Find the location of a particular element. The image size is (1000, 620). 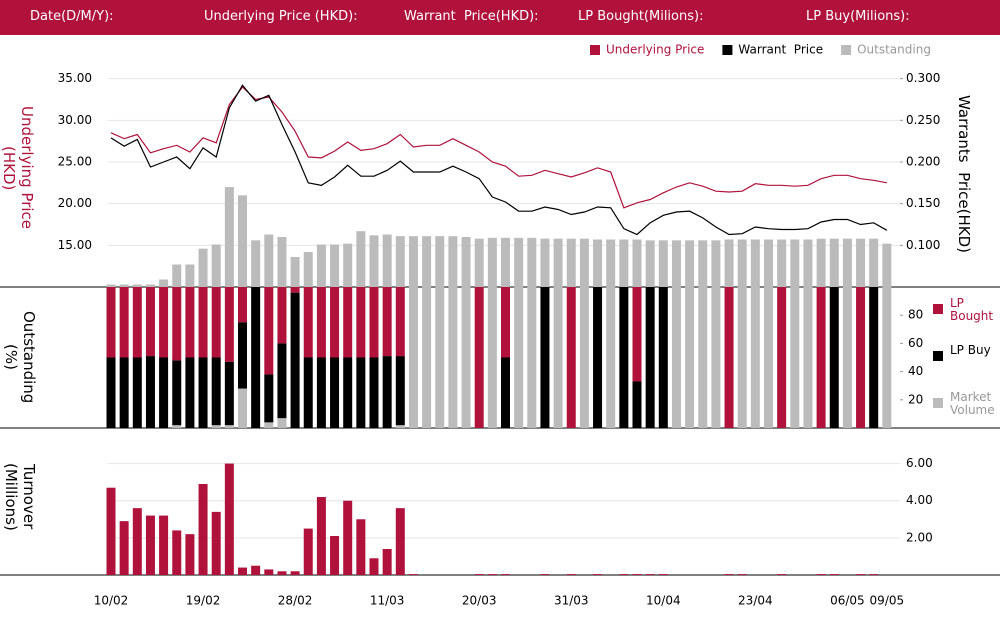

y-tick-label: 4.00 is located at coordinates (919, 500).